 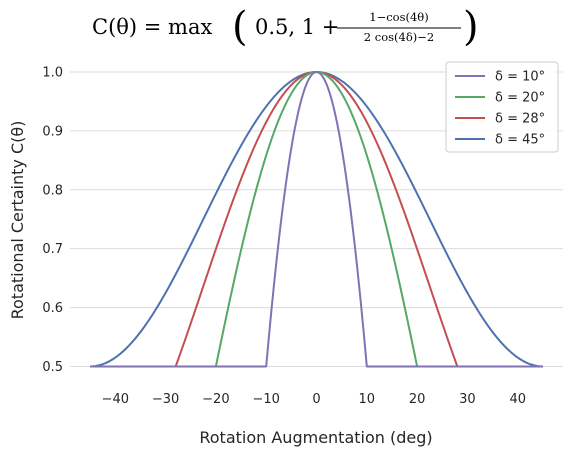 I want to click on x-tick-label: −40, so click(x=115, y=399).